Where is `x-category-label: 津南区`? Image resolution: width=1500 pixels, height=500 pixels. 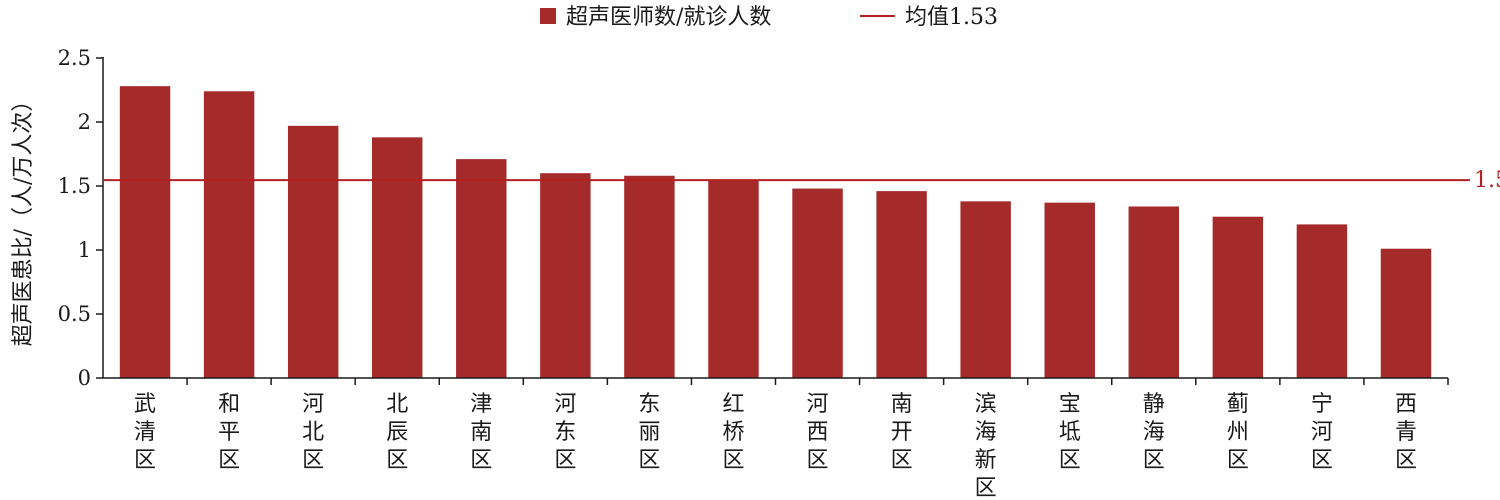 x-category-label: 津南区 is located at coordinates (481, 432).